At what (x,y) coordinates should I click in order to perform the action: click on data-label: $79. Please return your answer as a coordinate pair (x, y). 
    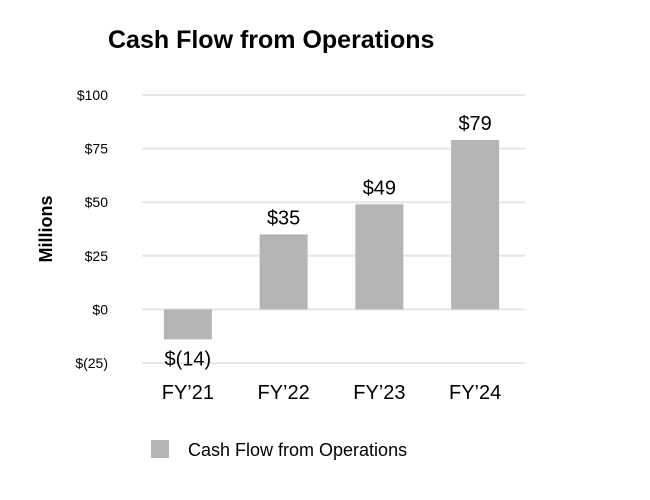
    Looking at the image, I should click on (474, 124).